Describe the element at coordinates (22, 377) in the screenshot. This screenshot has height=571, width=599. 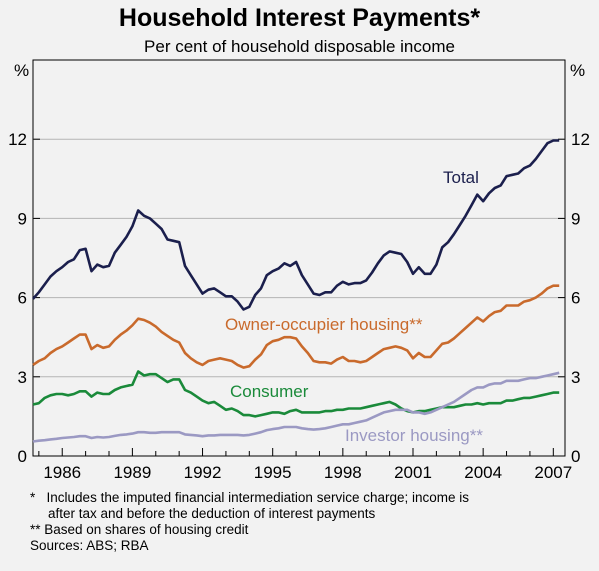
I see `y-tick-label-left: 3` at that location.